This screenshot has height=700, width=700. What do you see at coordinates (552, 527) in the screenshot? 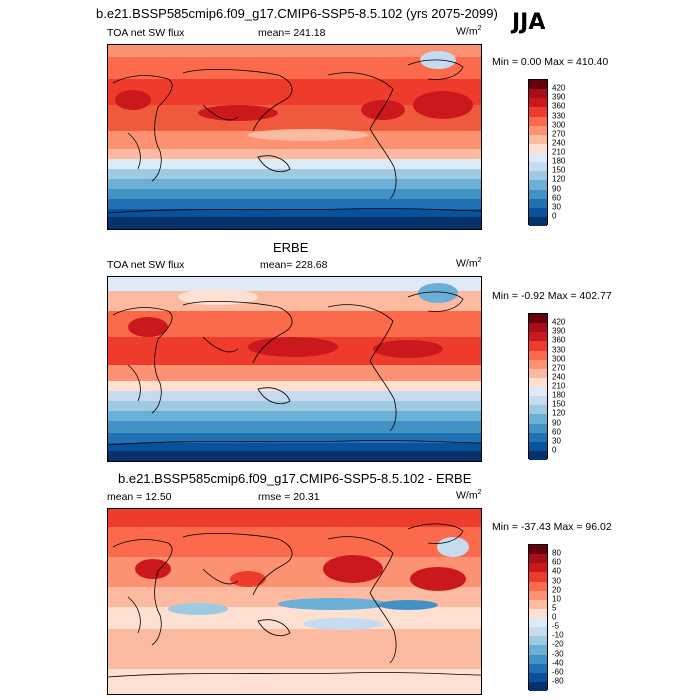
I see `panel3-minmax: Min = -37.43 Max = 96.02` at bounding box center [552, 527].